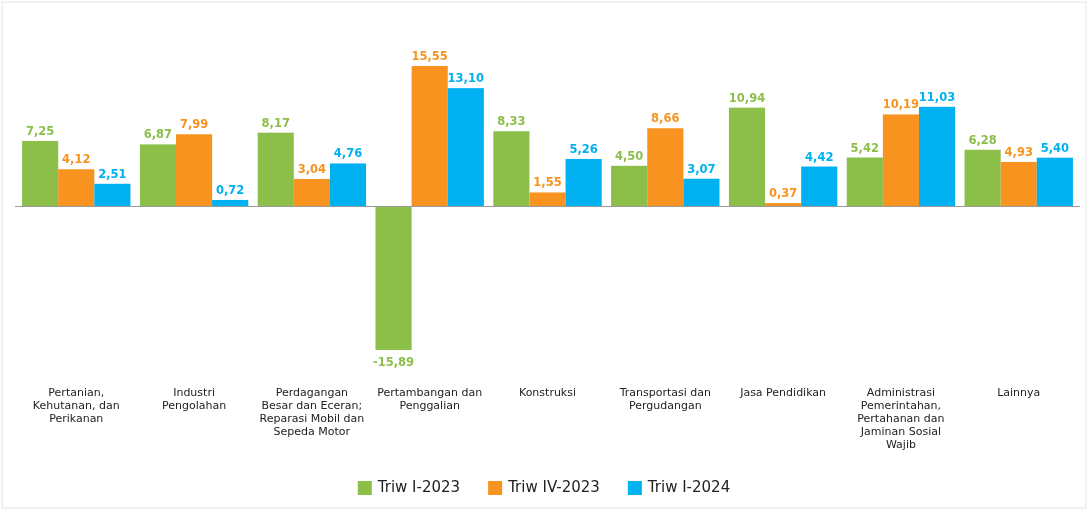 Image resolution: width=1088 pixels, height=510 pixels. I want to click on data-label: 6,28, so click(982, 139).